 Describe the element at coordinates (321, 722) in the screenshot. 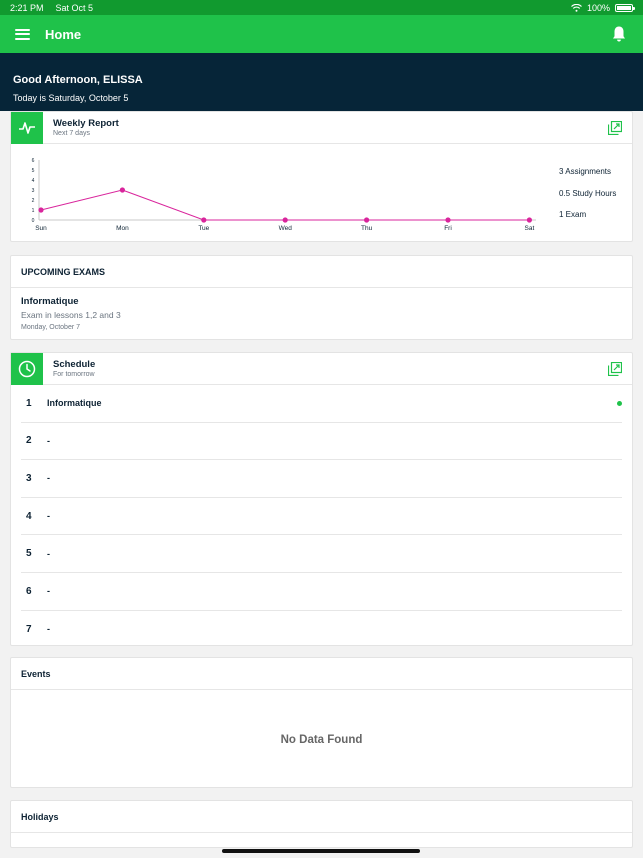

I see `events-card: Events No Data Found` at that location.